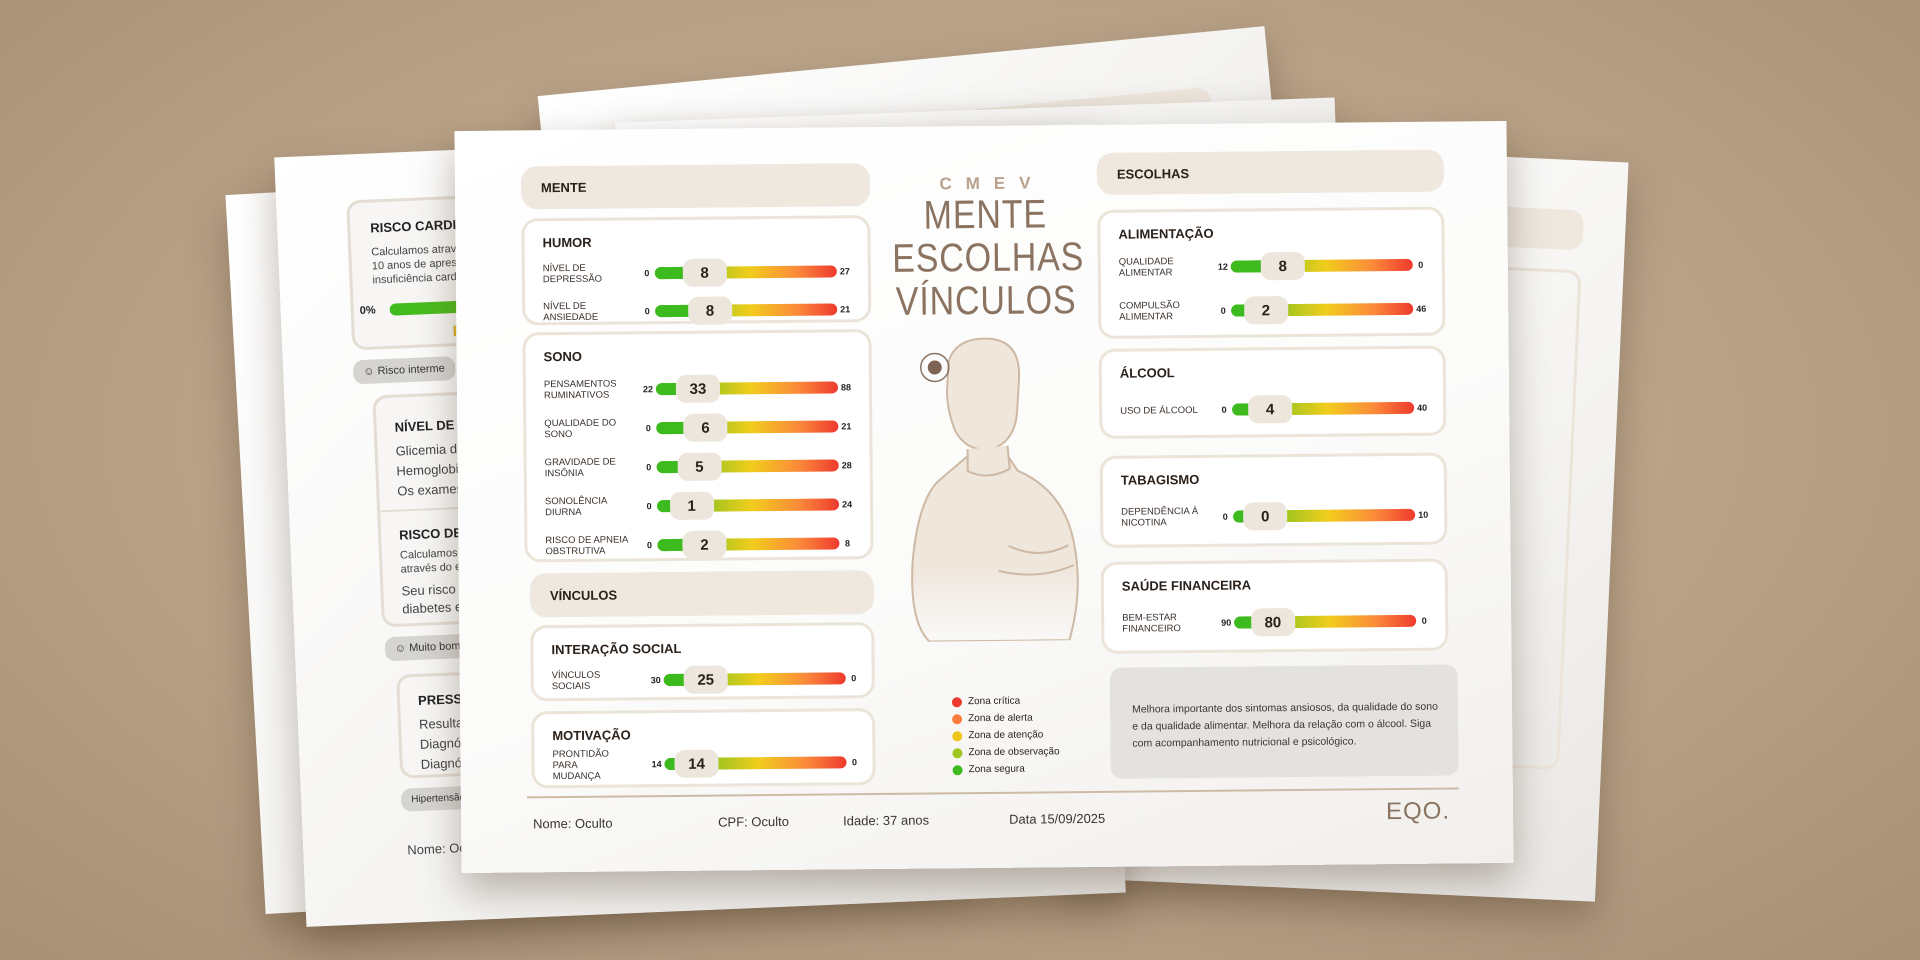 This screenshot has width=1920, height=960. Describe the element at coordinates (573, 823) in the screenshot. I see `footer-name: Nome: Oculto` at that location.